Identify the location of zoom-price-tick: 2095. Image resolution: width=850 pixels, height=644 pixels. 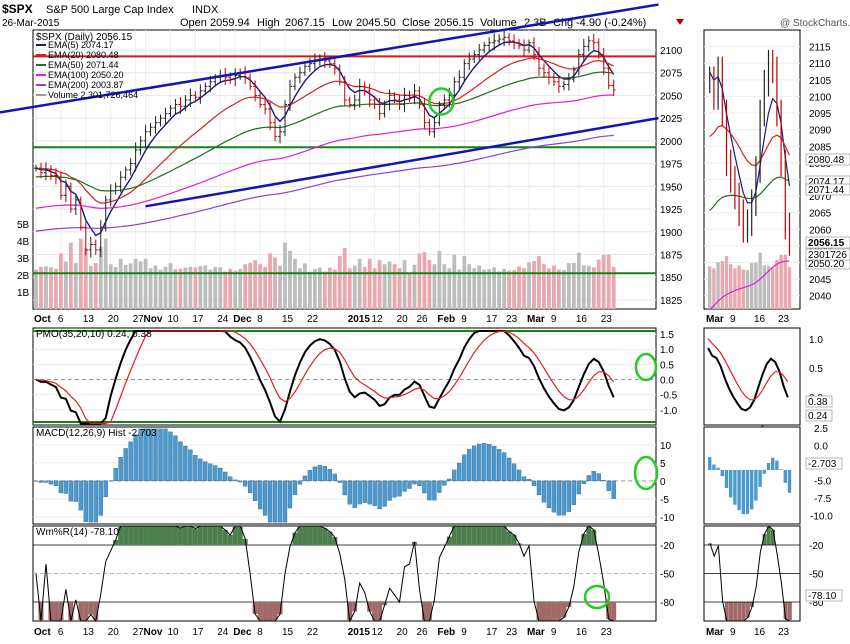
(820, 114).